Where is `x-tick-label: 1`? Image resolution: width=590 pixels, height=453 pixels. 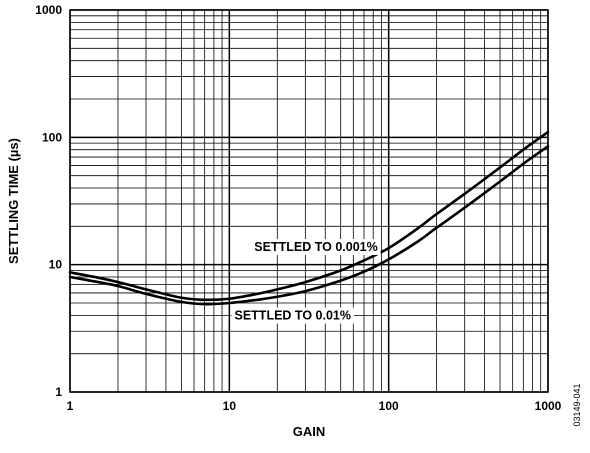
x-tick-label: 1 is located at coordinates (70, 406).